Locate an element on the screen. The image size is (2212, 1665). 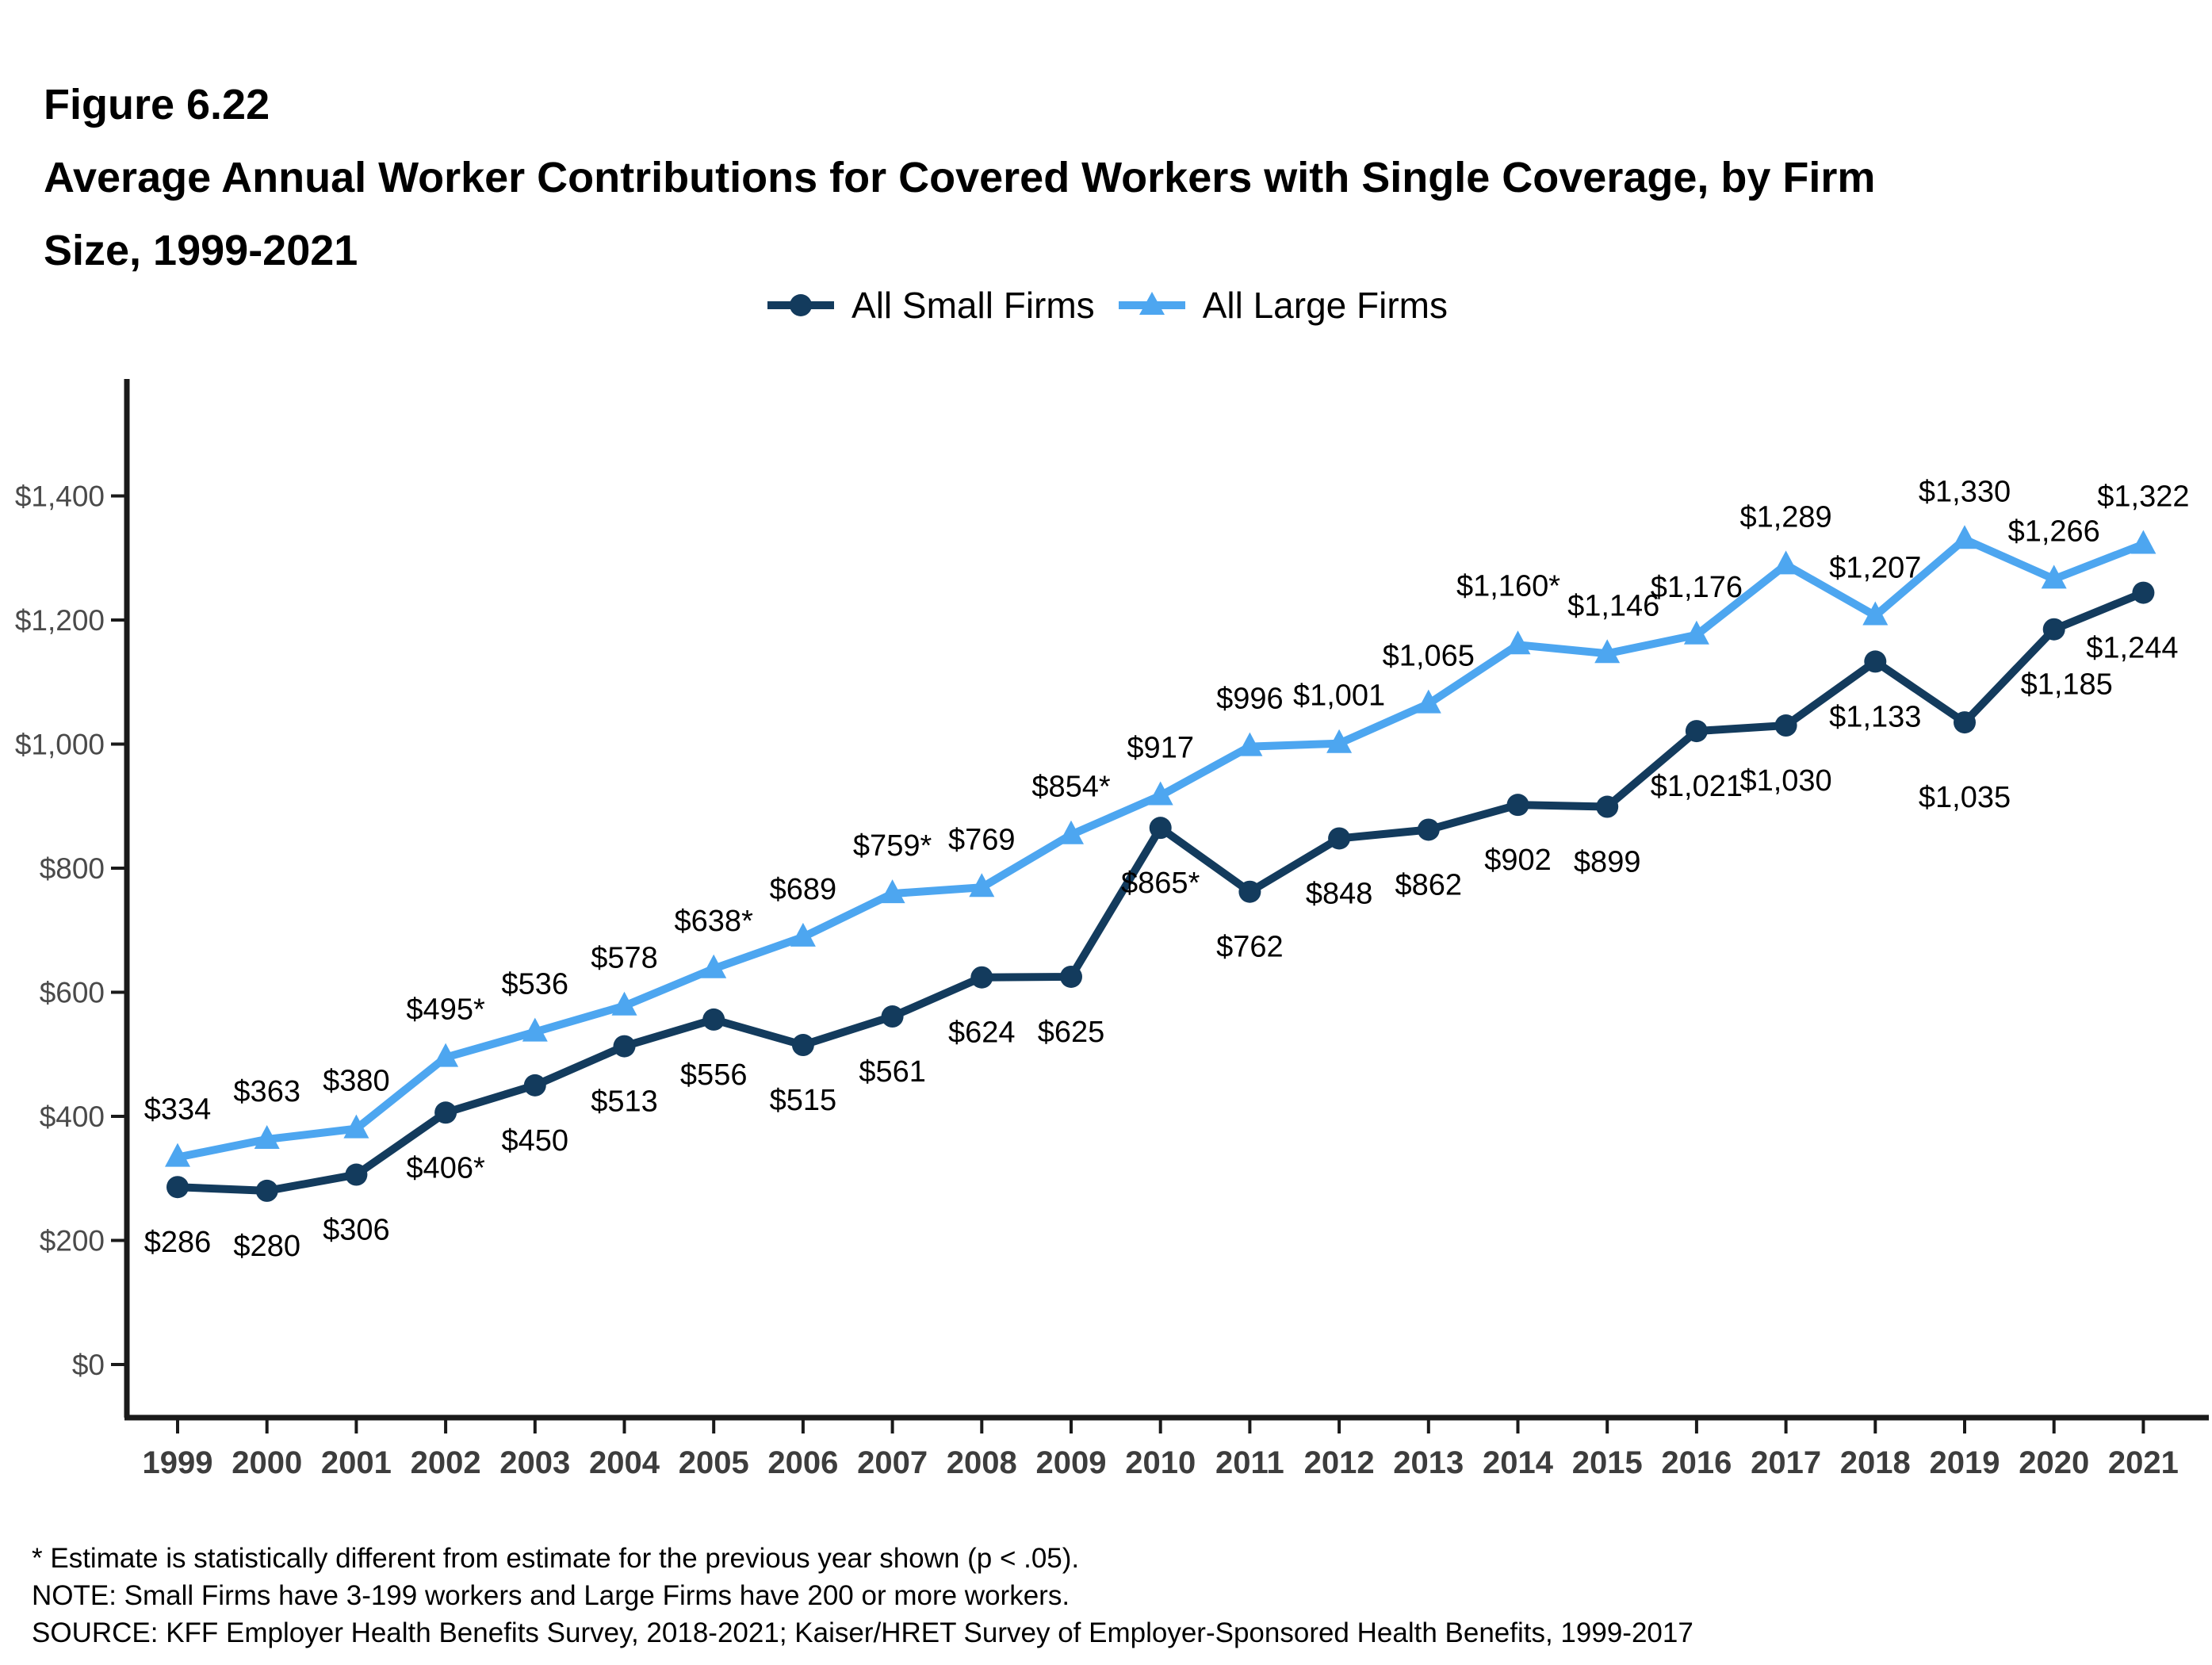
x-axis-year-label: 2002 is located at coordinates (446, 1462).